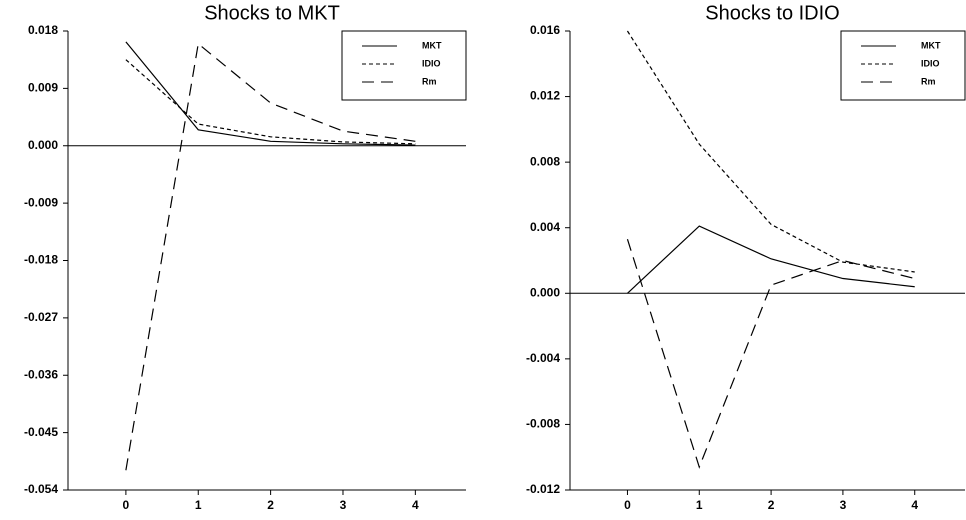  I want to click on y-tick-label: -0.004, so click(543, 358).